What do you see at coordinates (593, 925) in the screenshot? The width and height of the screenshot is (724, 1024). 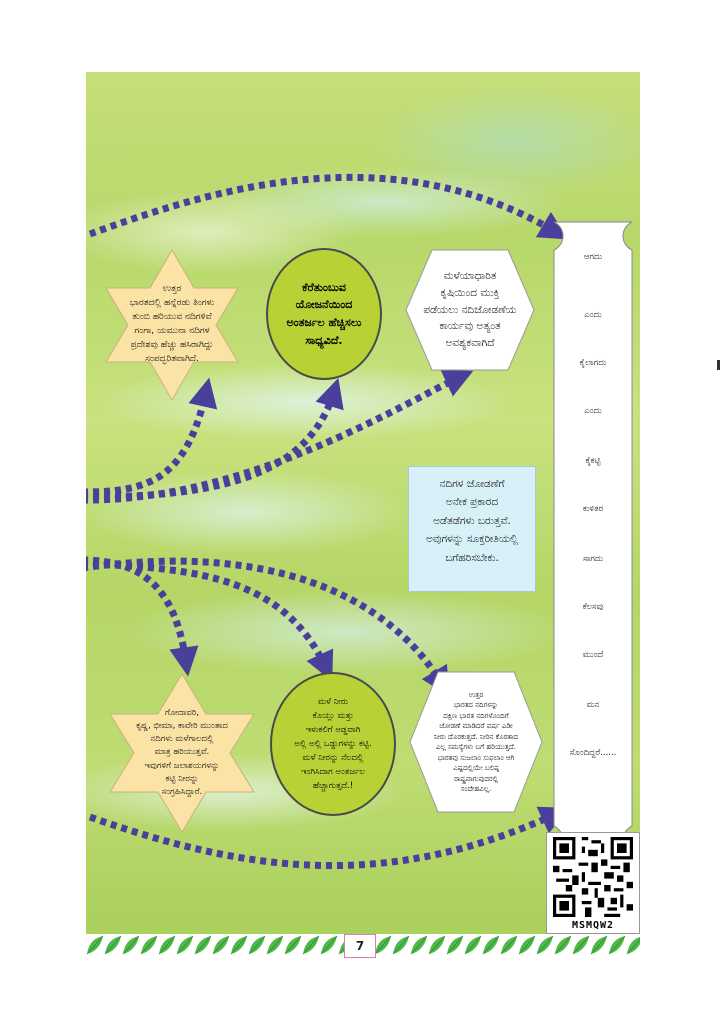 I see `qr-caption: MSMQW2` at bounding box center [593, 925].